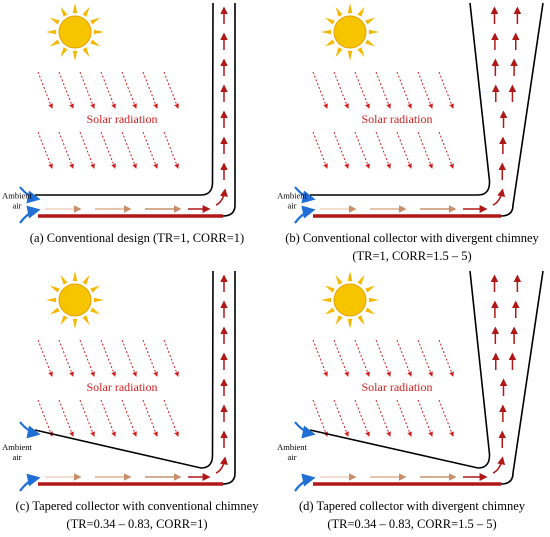  I want to click on inlet-label: air, so click(292, 457).